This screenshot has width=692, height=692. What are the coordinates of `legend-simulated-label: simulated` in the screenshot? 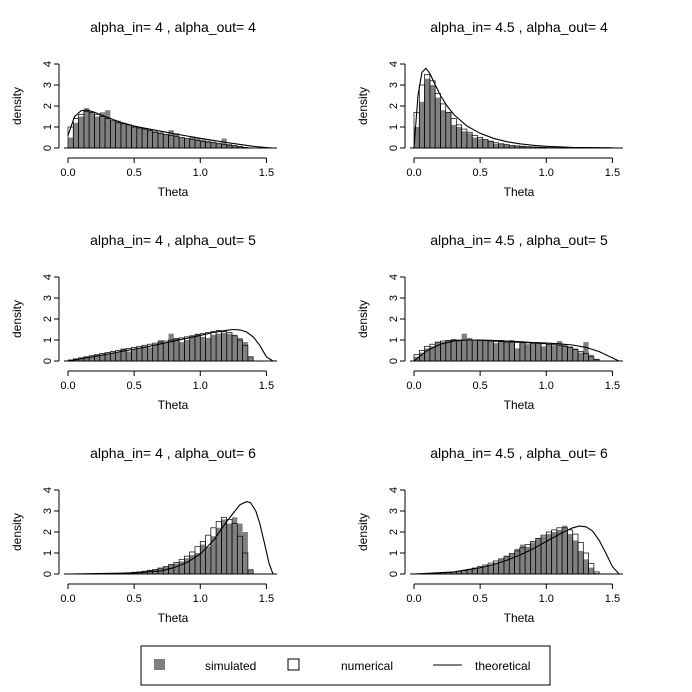 It's located at (230, 666).